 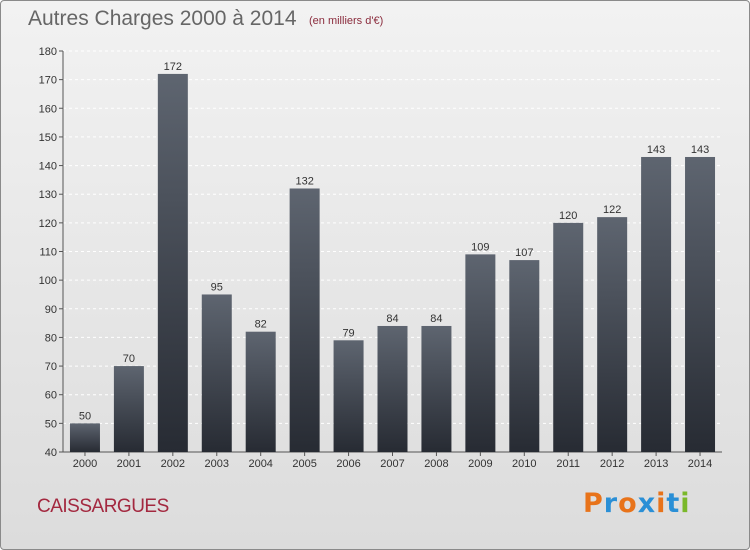 I want to click on data-label-2014: 143, so click(x=700, y=150).